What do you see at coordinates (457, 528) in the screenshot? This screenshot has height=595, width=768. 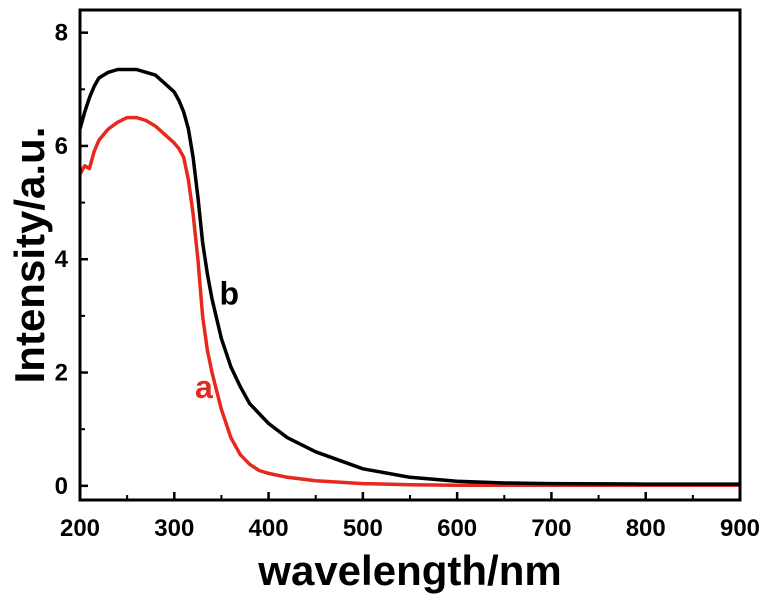 I see `x-tick-label: 600` at bounding box center [457, 528].